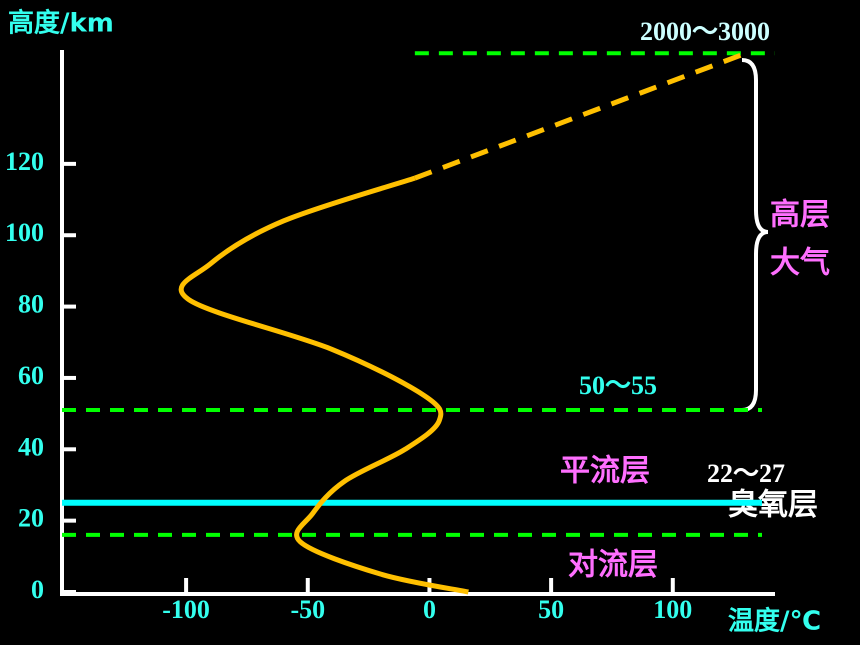 Image resolution: width=860 pixels, height=645 pixels. Describe the element at coordinates (580, 115) in the screenshot. I see `temperature-line` at that location.